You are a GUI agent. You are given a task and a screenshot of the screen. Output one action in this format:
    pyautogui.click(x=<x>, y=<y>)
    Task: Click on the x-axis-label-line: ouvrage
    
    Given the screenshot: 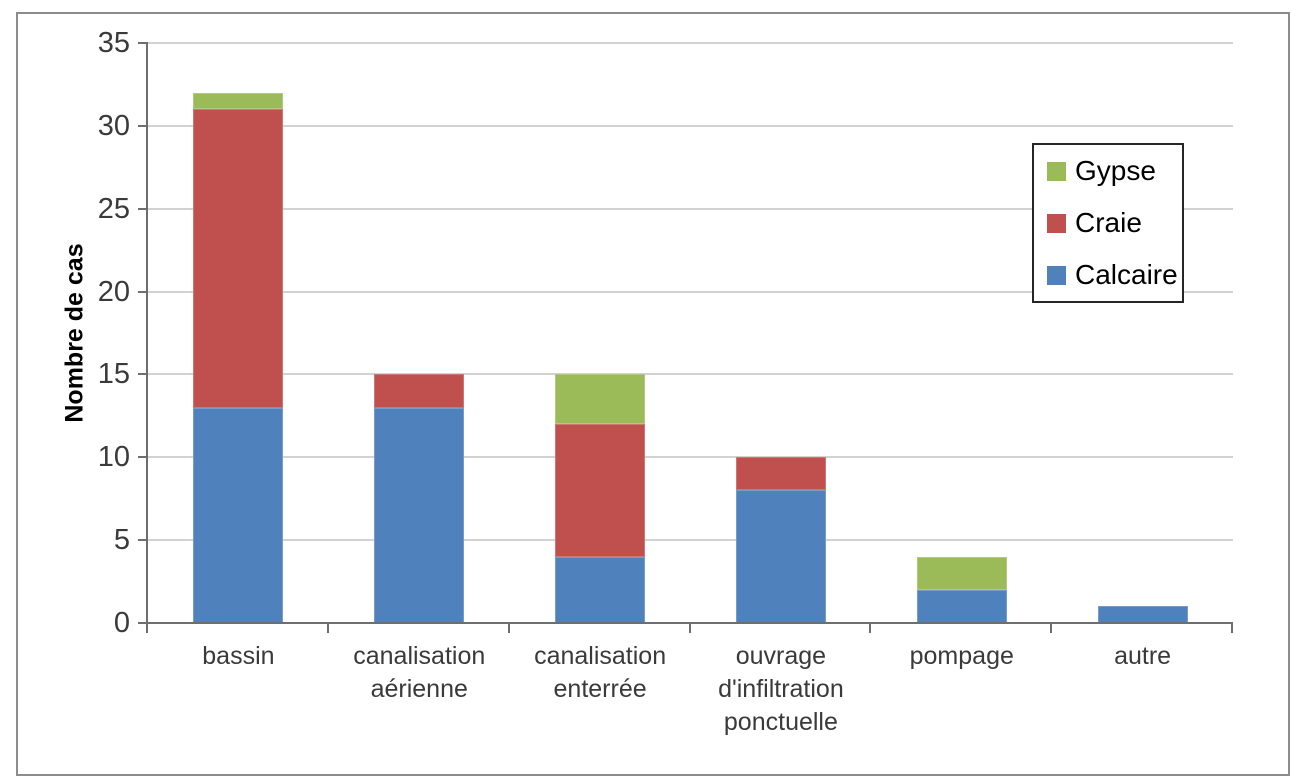 What is the action you would take?
    pyautogui.click(x=781, y=656)
    